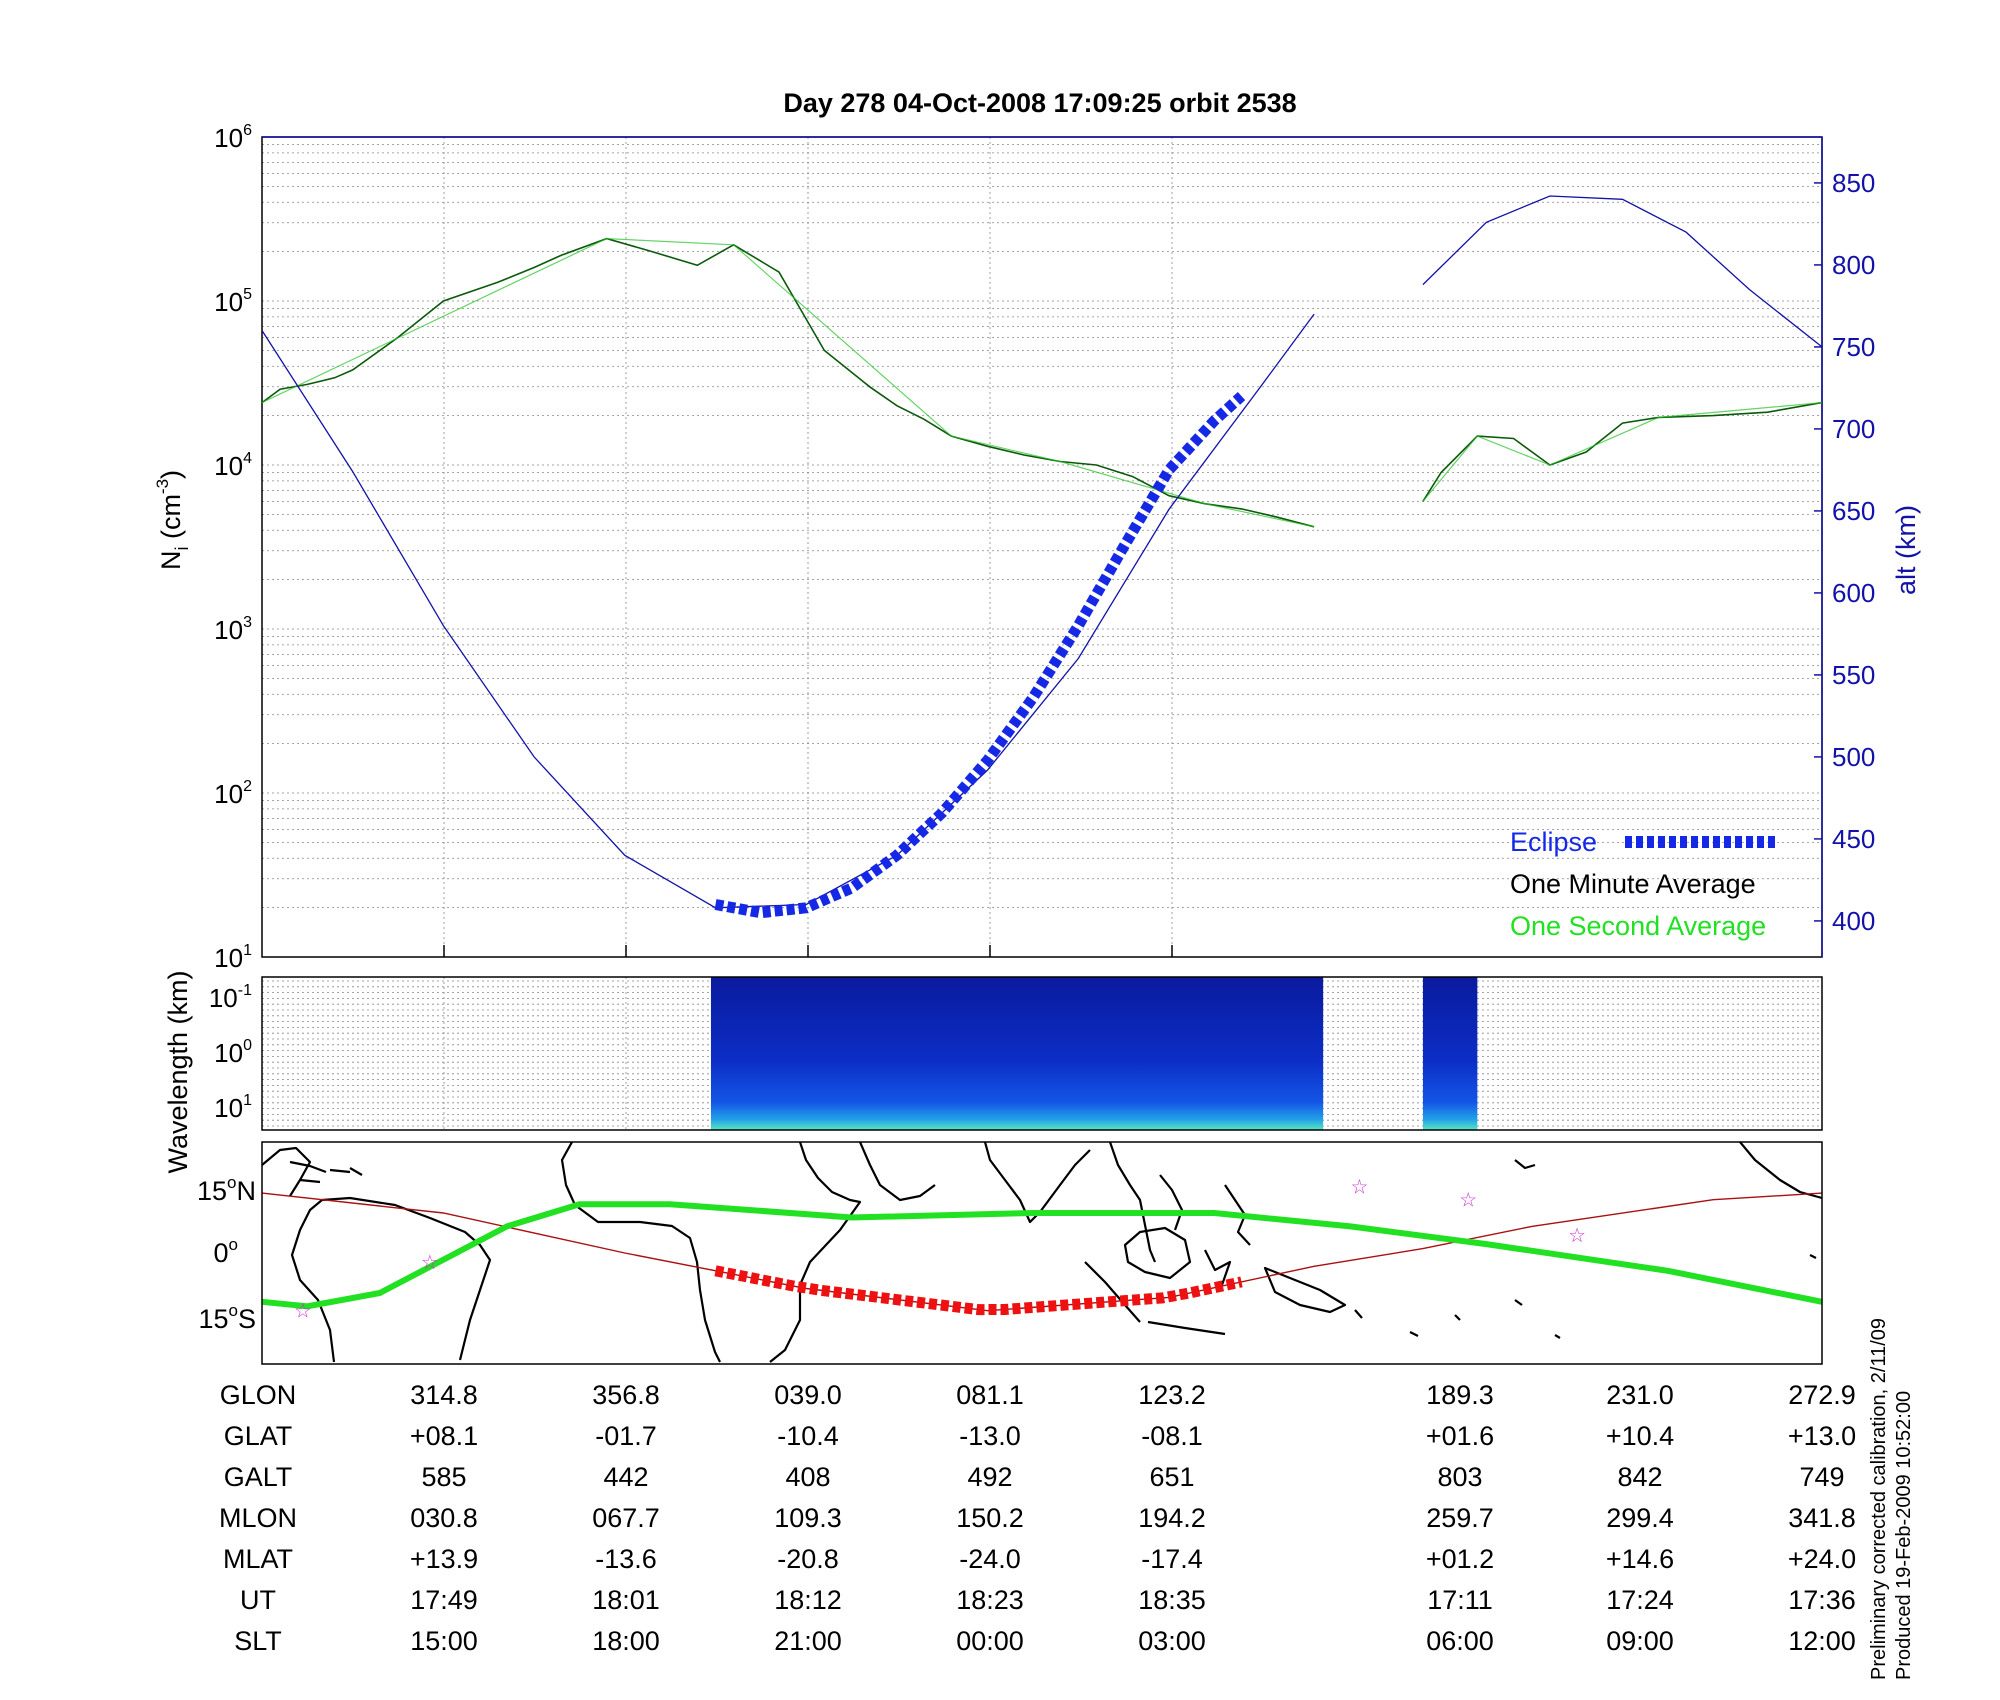 The image size is (2000, 1700). What do you see at coordinates (990, 1600) in the screenshot?
I see `table-cell: 18:23` at bounding box center [990, 1600].